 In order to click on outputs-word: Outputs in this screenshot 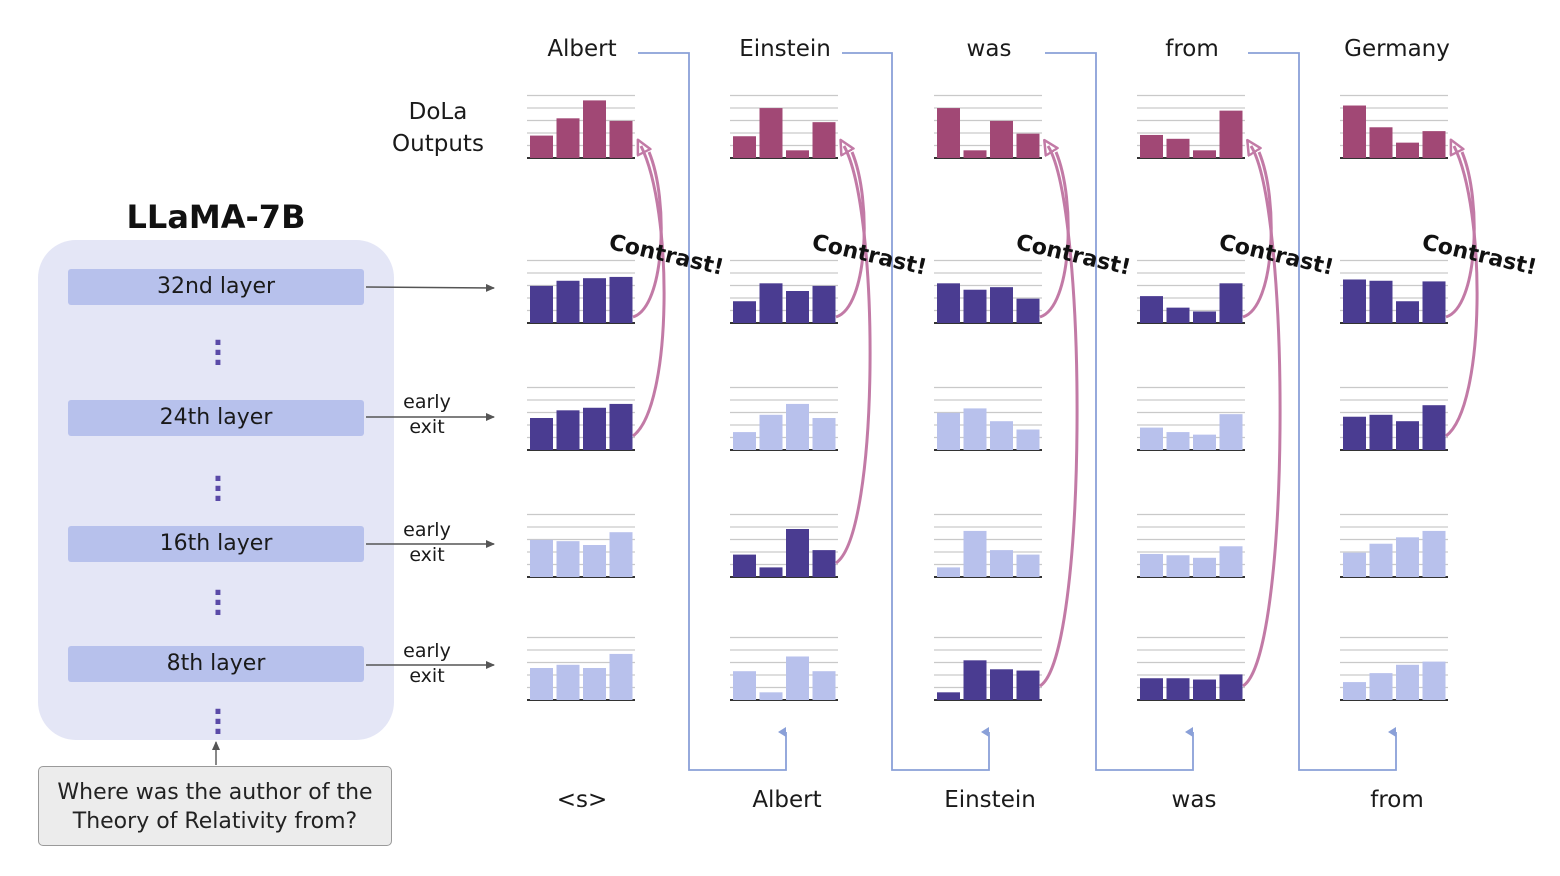, I will do `click(438, 144)`.